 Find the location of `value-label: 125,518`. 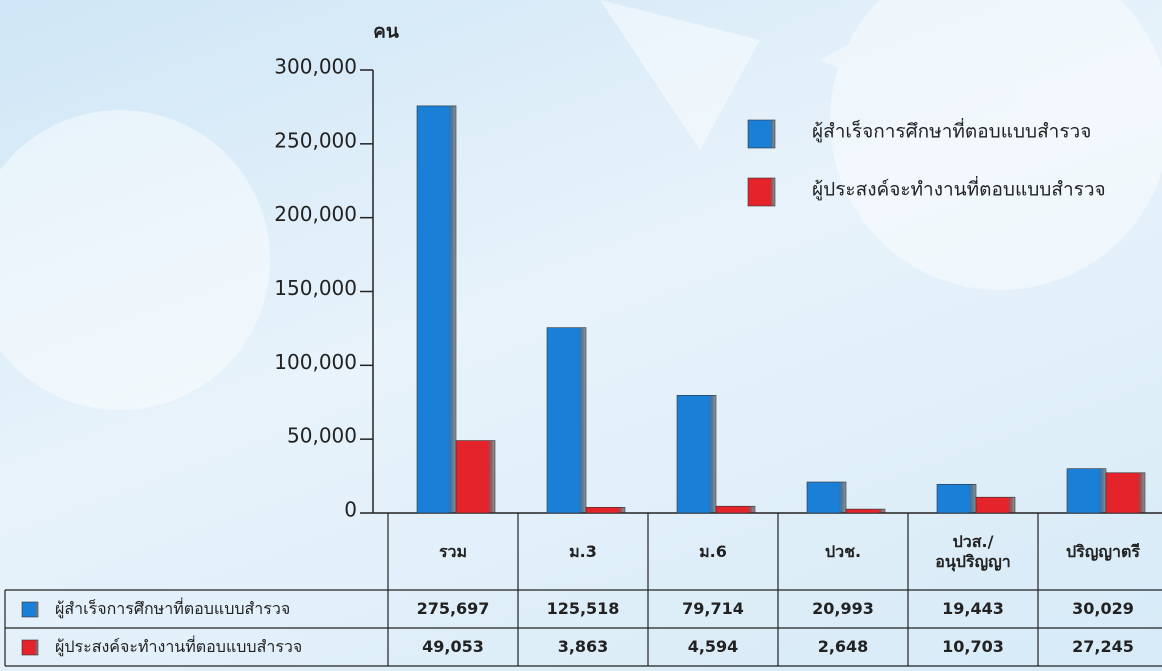

value-label: 125,518 is located at coordinates (583, 608).